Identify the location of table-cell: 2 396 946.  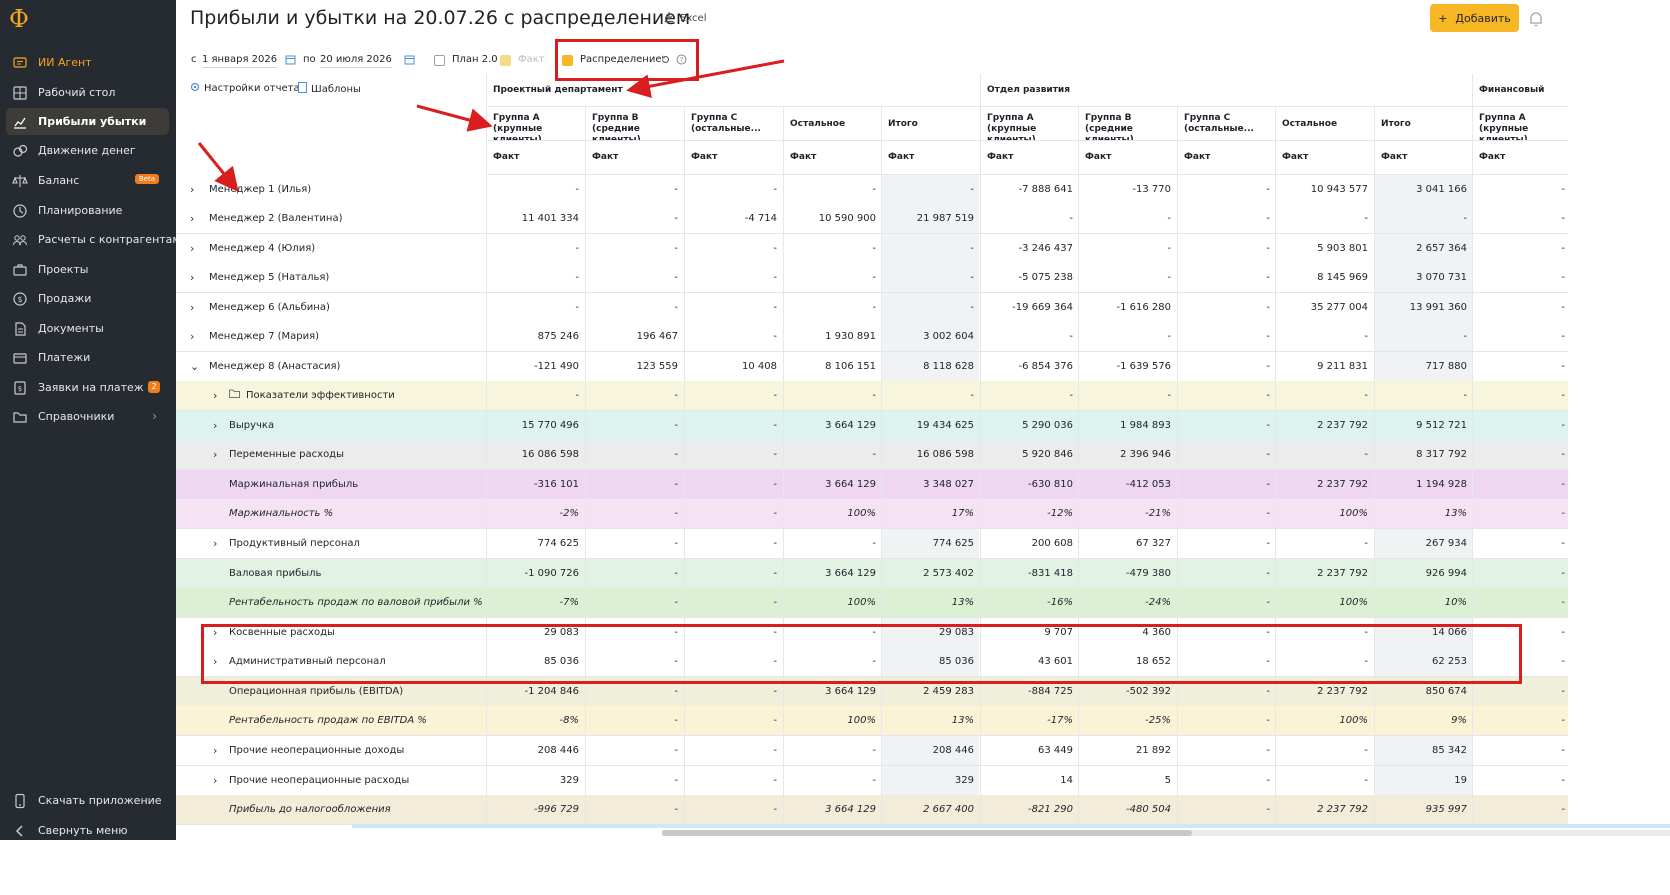
(1127, 454).